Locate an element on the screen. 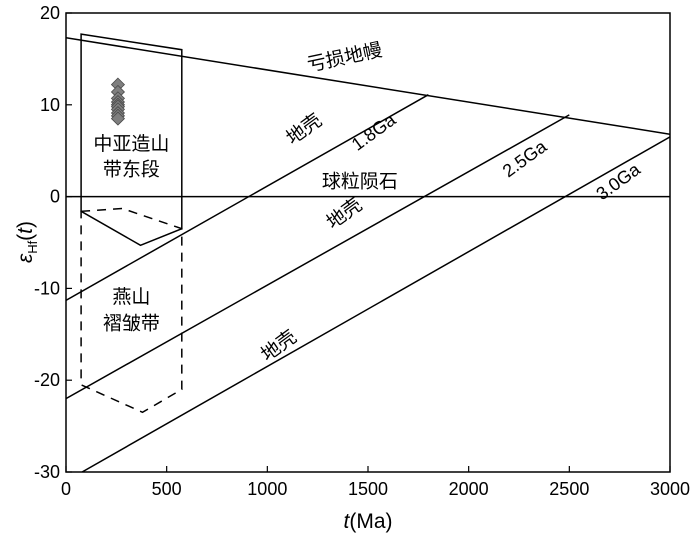  y-axis-title-paren-close: ) is located at coordinates (25, 224).